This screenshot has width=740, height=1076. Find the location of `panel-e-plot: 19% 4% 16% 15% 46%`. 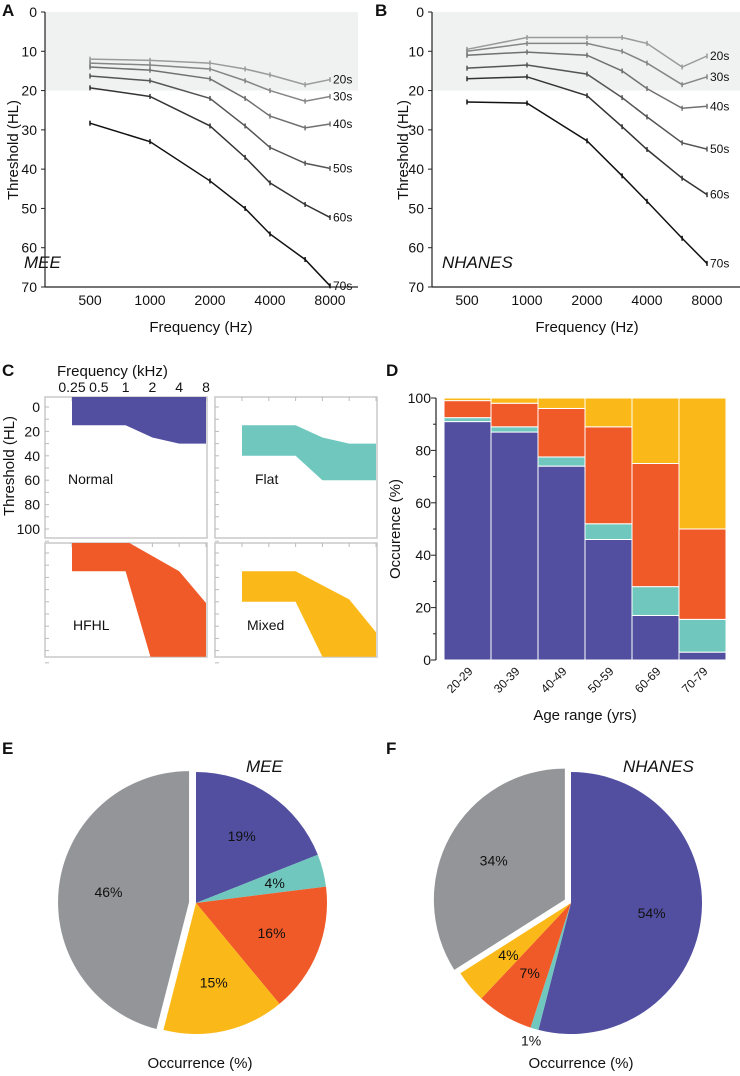

panel-e-plot: 19% 4% 16% 15% 46% is located at coordinates (193, 902).